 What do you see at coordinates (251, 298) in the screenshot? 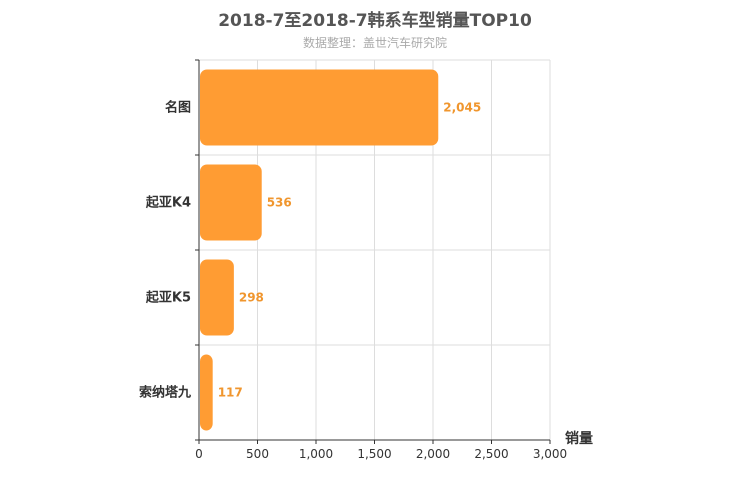
I see `data-label: 298` at bounding box center [251, 298].